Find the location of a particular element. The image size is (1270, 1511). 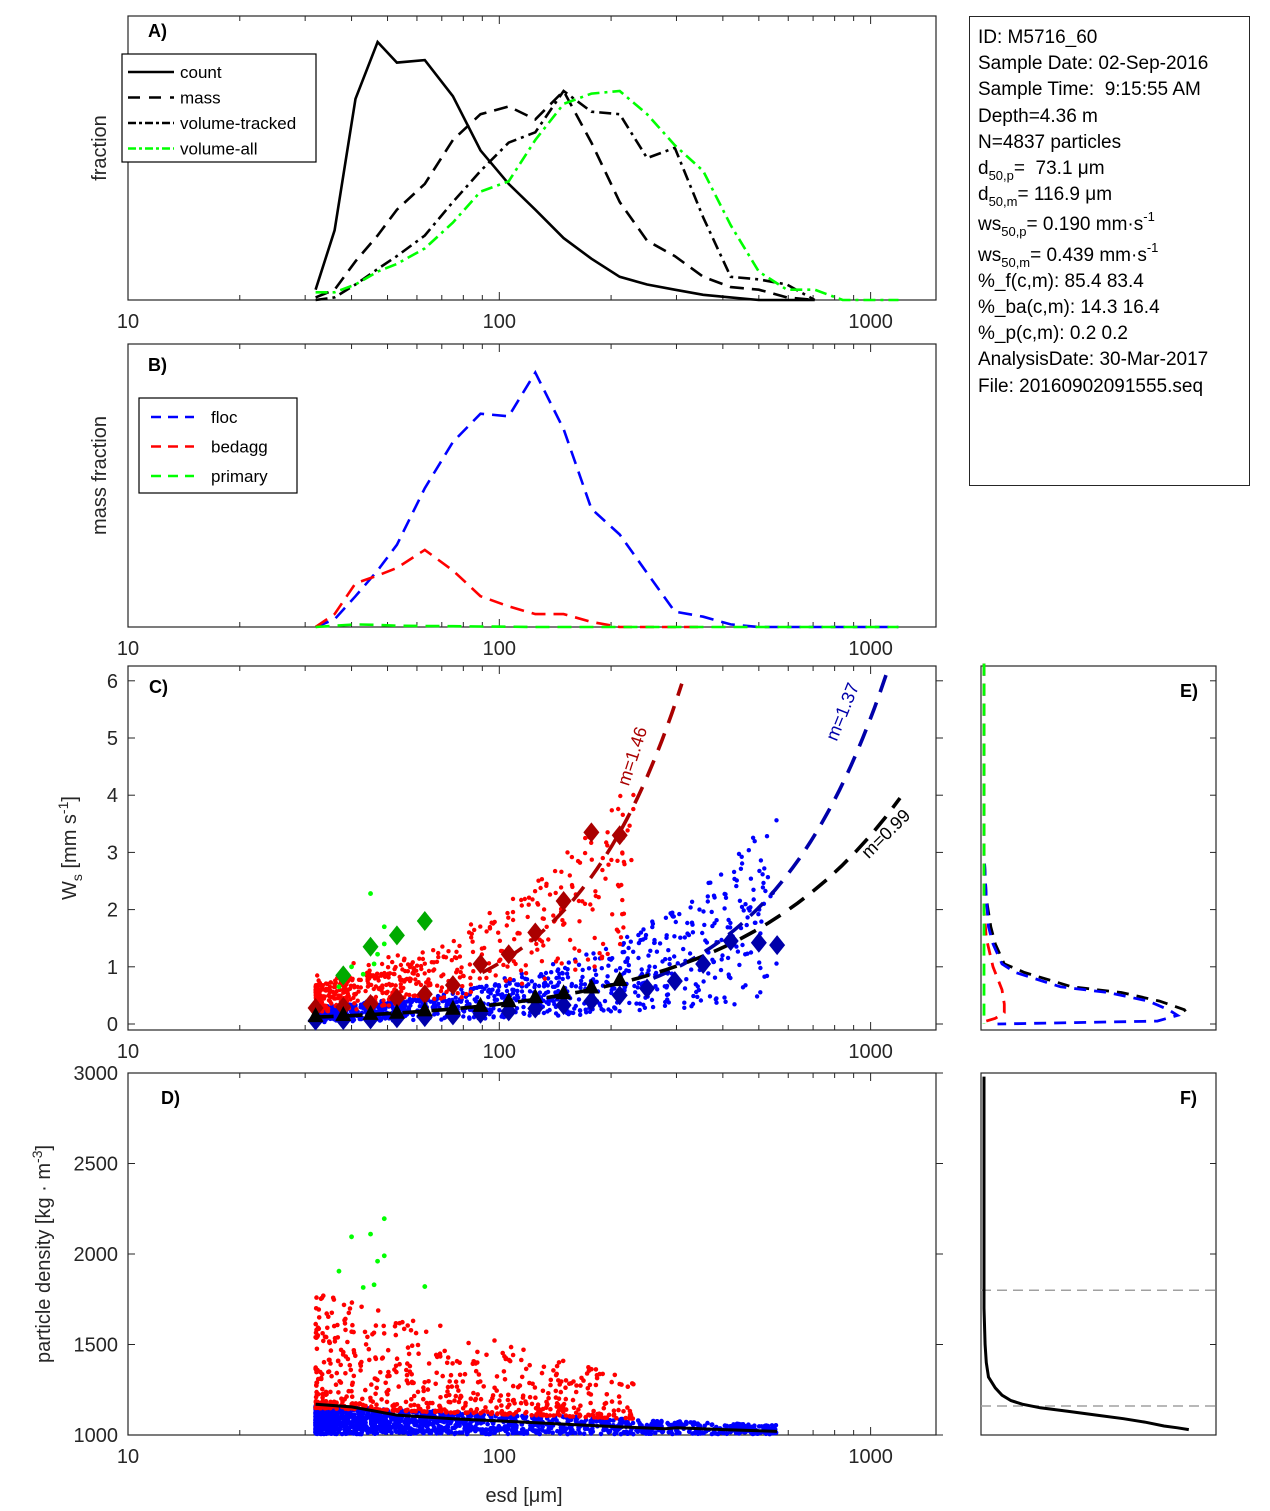

primary-point is located at coordinates (351, 967).